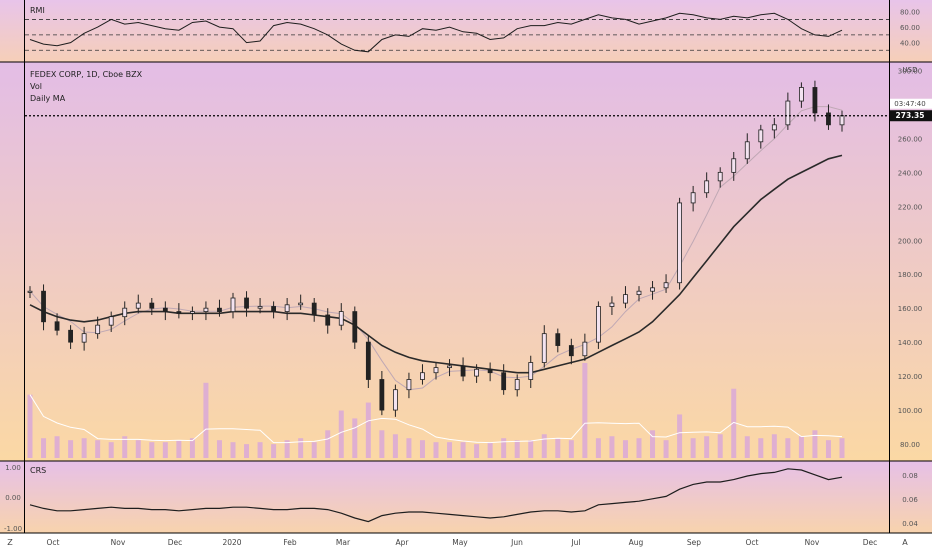 This screenshot has width=932, height=555. Describe the element at coordinates (48, 98) in the screenshot. I see `ma-label: Daily MA` at that location.